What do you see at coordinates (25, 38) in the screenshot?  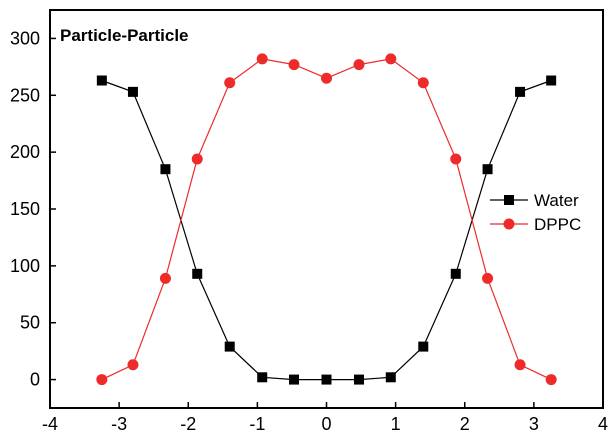 I see `y-tick-label: 300` at bounding box center [25, 38].